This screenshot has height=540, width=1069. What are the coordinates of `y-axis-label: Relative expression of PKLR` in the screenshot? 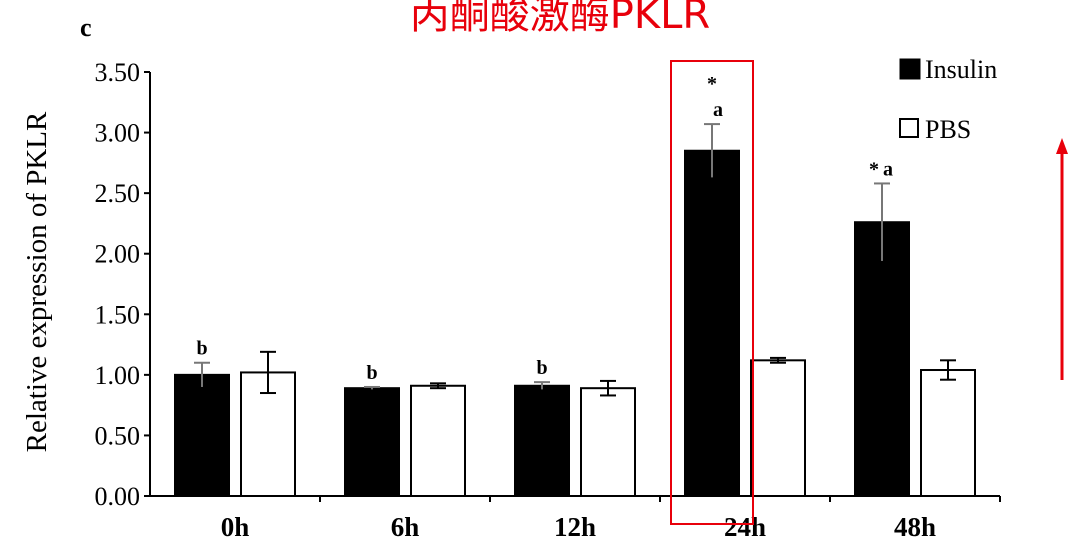 It's located at (37, 281).